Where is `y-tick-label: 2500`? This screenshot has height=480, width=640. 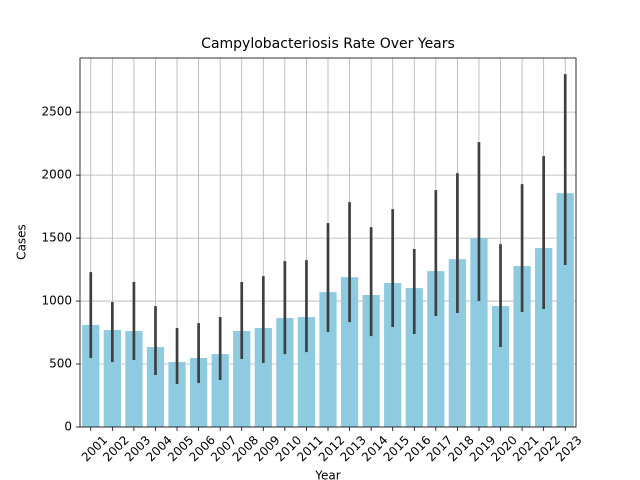
y-tick-label: 2500 is located at coordinates (56, 112).